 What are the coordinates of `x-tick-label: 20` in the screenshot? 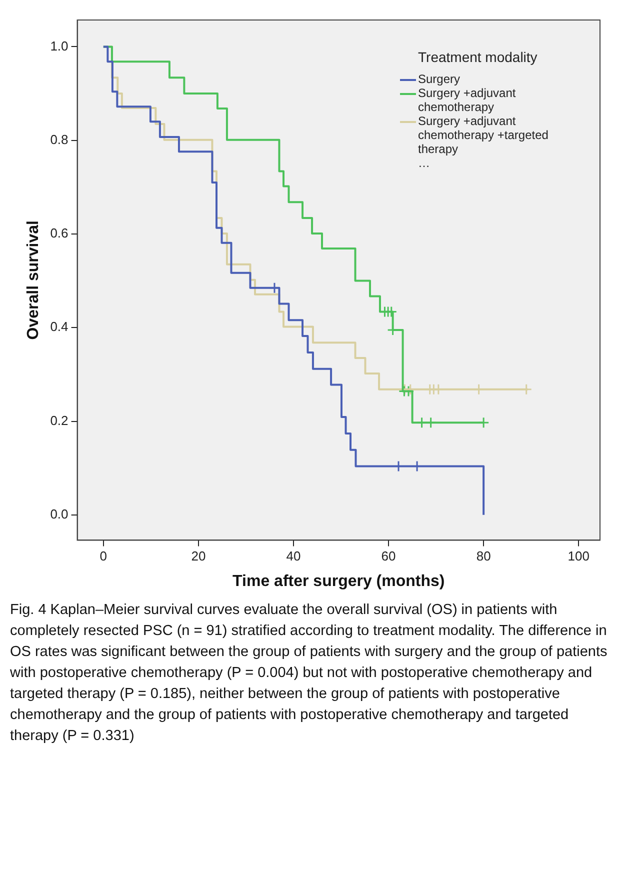 It's located at (198, 556).